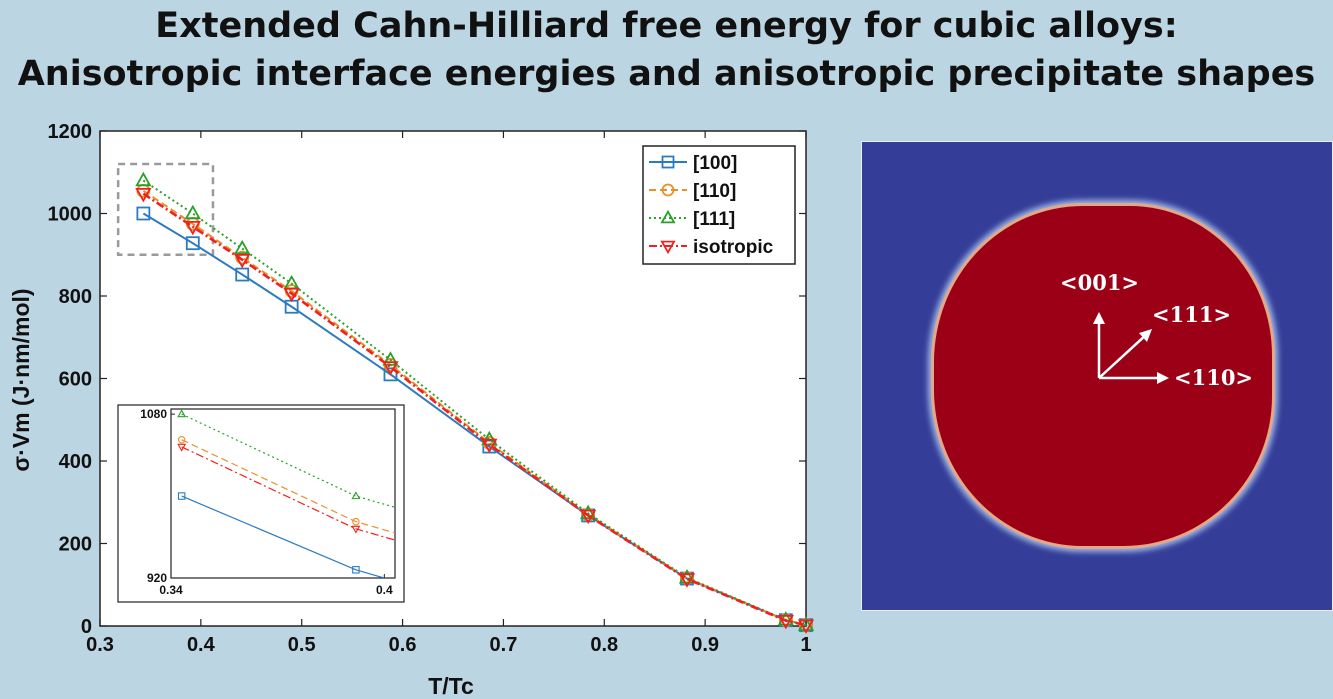 Image resolution: width=1333 pixels, height=699 pixels. What do you see at coordinates (157, 578) in the screenshot?
I see `inset-y-tick-label: 920` at bounding box center [157, 578].